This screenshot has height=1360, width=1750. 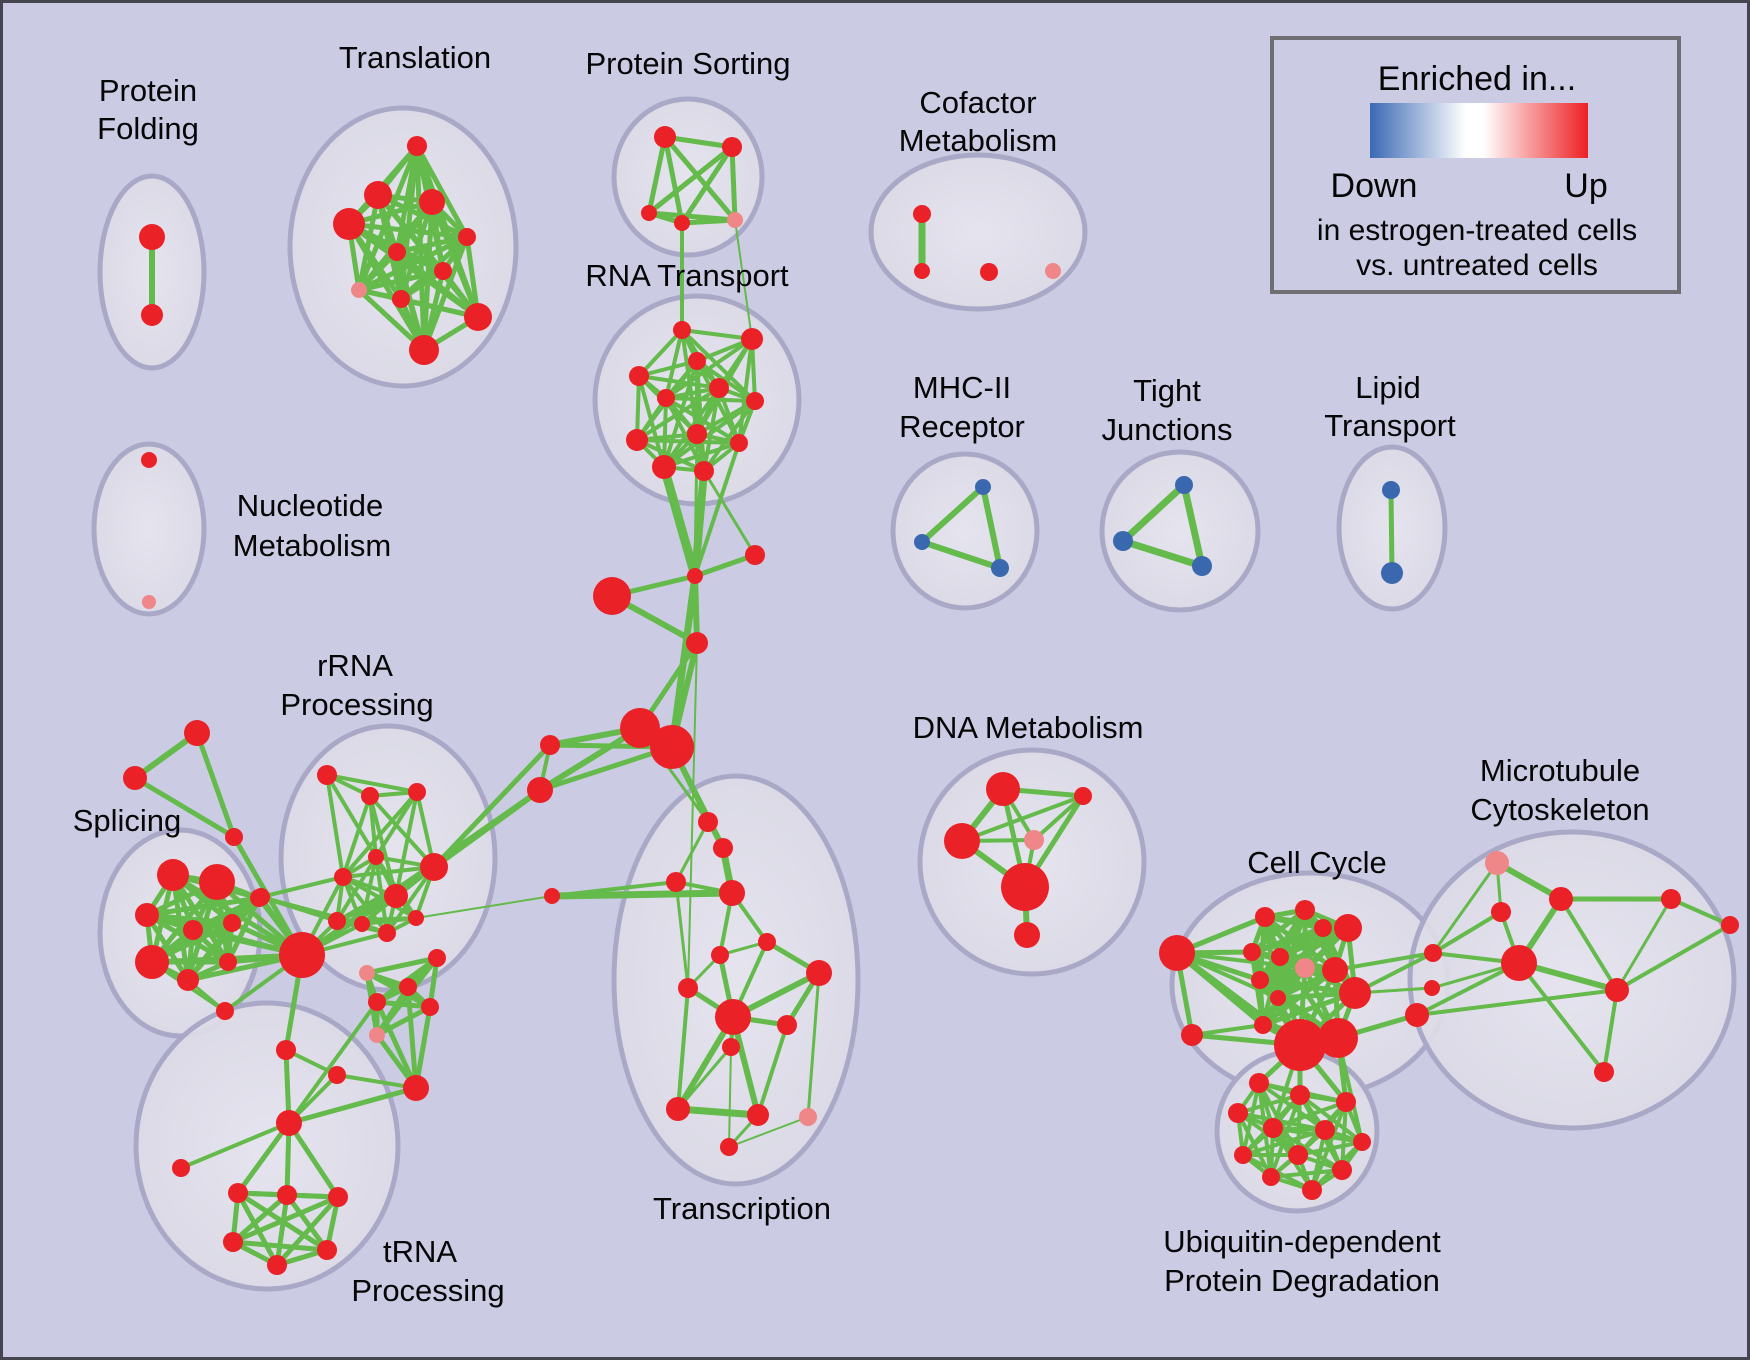 What do you see at coordinates (352, 1105) in the screenshot?
I see `edge-TT4-RR17` at bounding box center [352, 1105].